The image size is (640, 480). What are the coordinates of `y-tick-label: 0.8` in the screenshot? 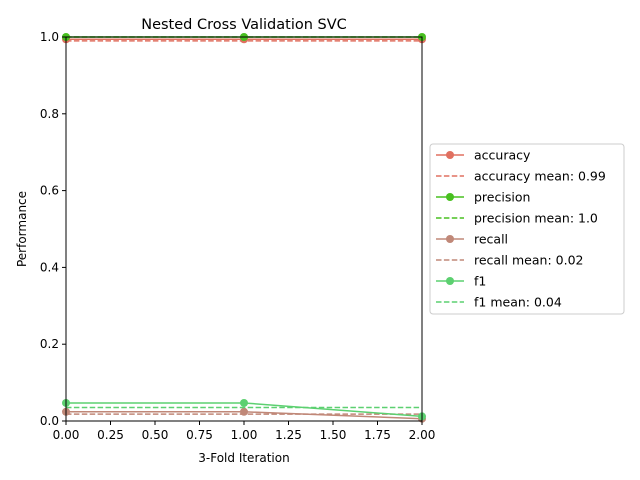 It's located at (49, 114).